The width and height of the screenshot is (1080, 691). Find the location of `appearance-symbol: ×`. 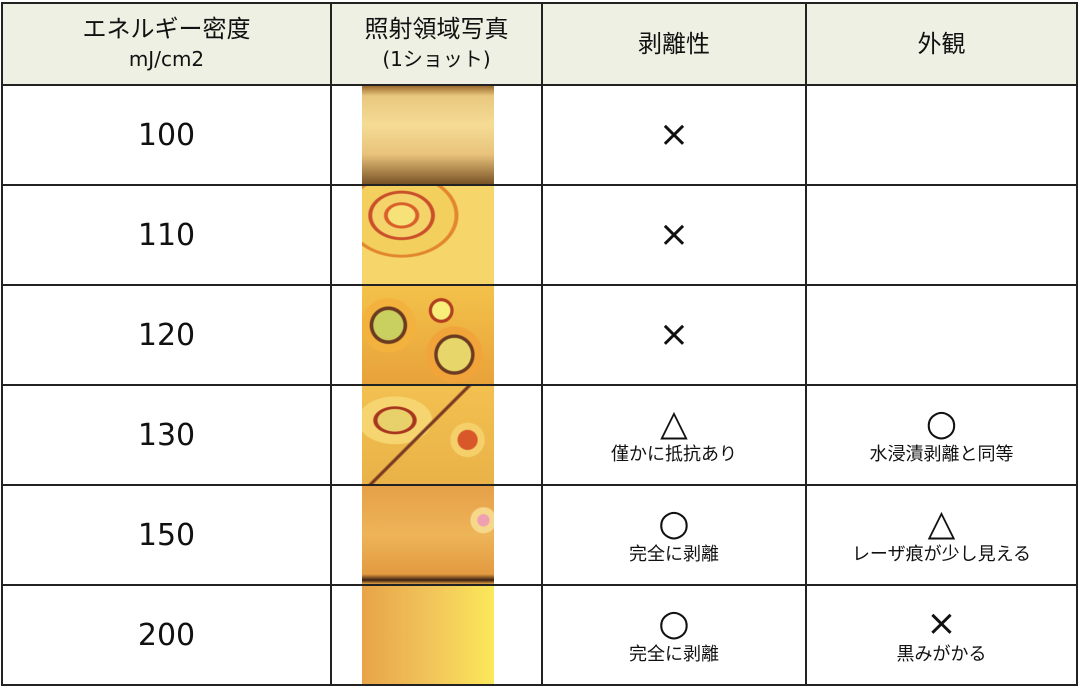

appearance-symbol: × is located at coordinates (941, 623).